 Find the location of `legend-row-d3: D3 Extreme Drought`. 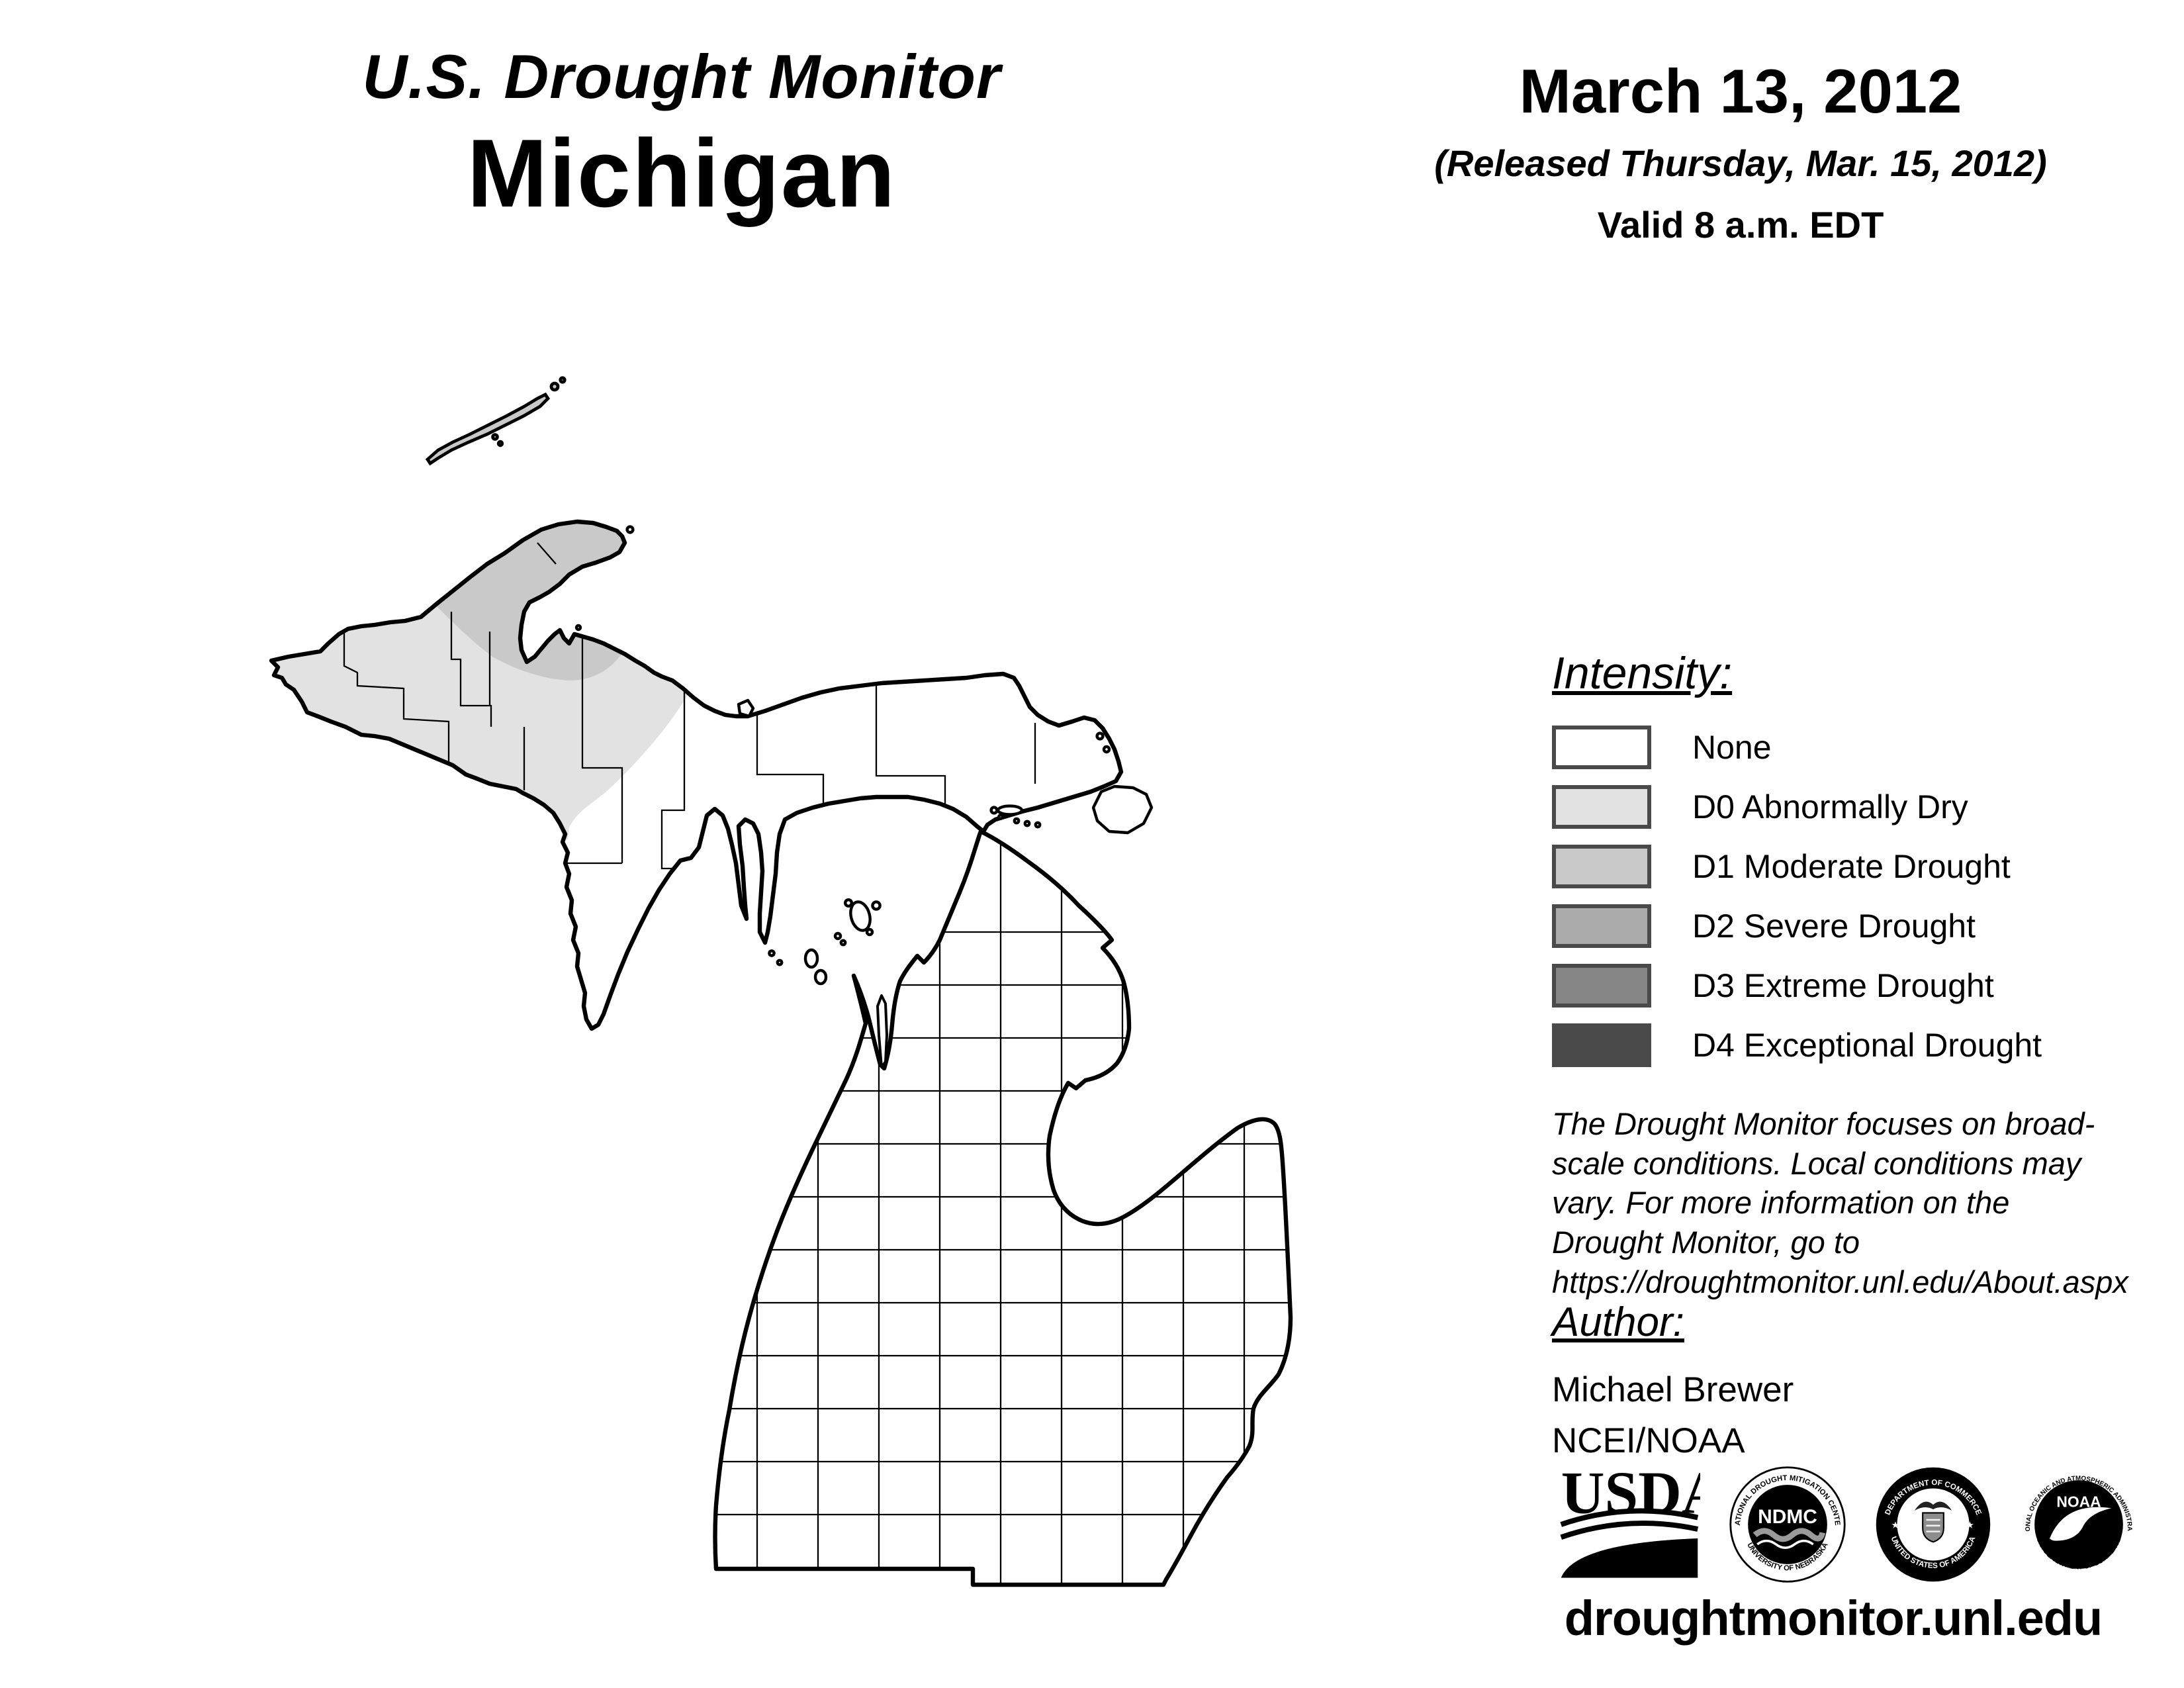

legend-row-d3: D3 Extreme Drought is located at coordinates (1797, 986).